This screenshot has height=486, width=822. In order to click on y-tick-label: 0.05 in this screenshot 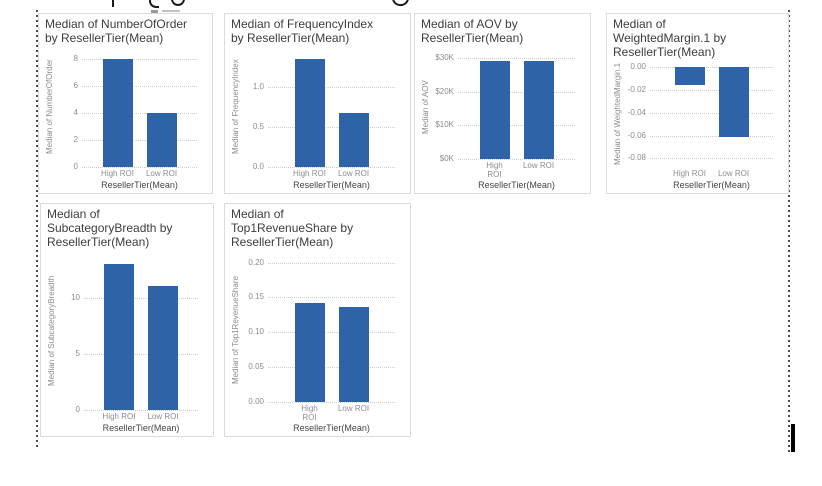, I will do `click(256, 367)`.